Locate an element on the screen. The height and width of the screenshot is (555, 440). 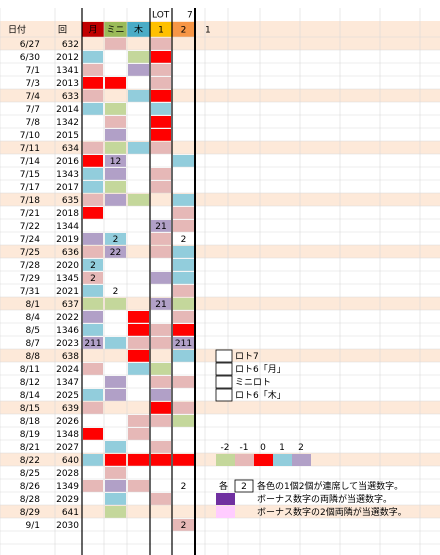
date: 7/17 is located at coordinates (30, 188).